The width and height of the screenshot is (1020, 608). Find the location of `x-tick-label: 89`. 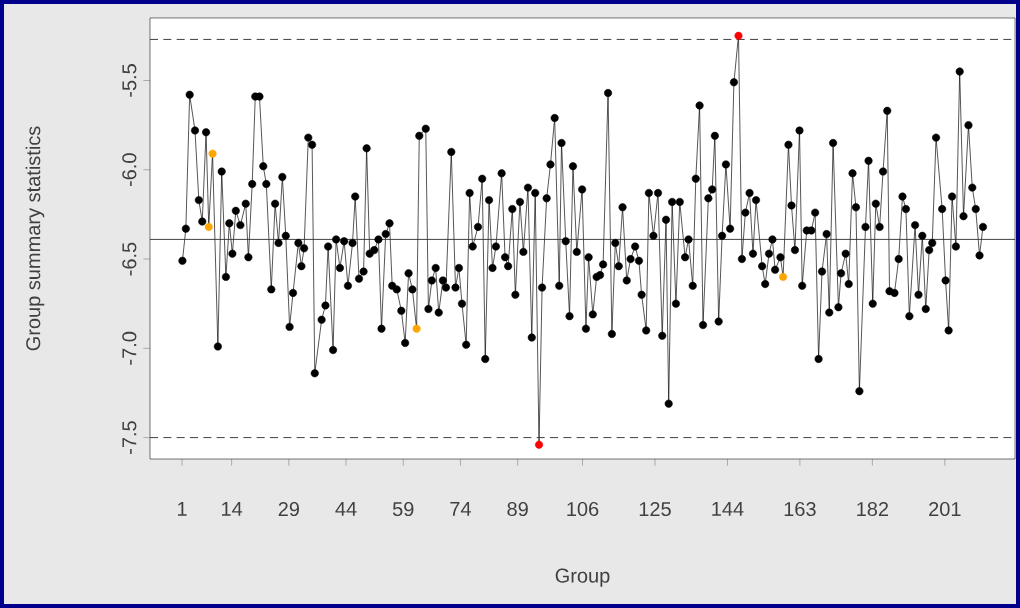

x-tick-label: 89 is located at coordinates (517, 509).